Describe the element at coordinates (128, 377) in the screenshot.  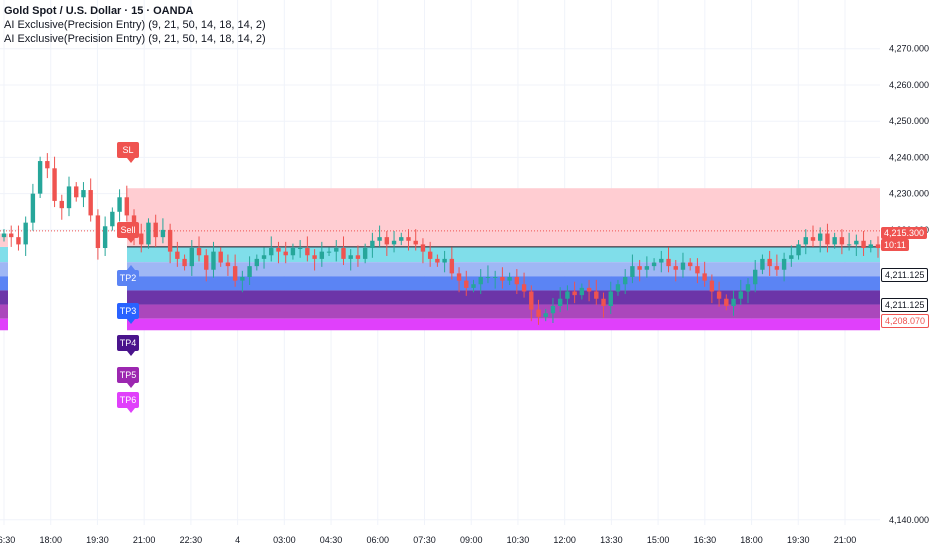
I see `tp5-tag: TP5` at that location.